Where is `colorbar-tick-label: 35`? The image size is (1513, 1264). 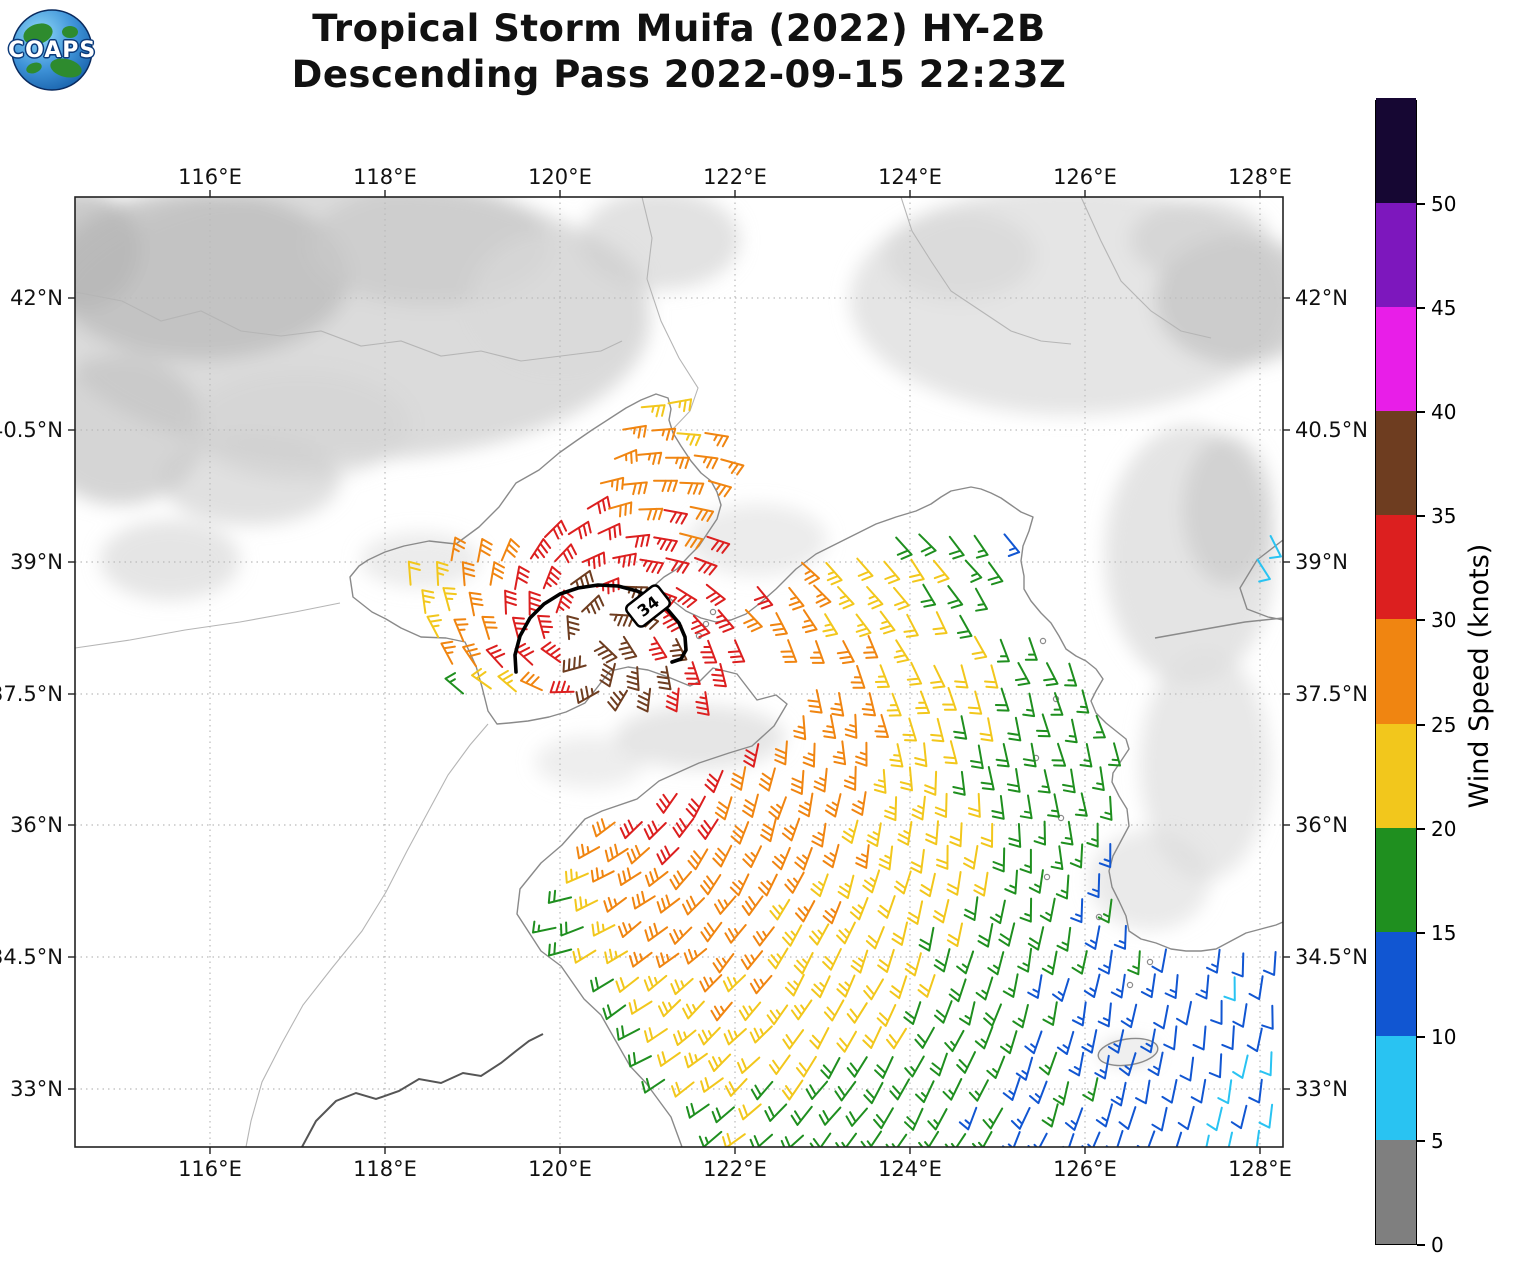
colorbar-tick-label: 35 is located at coordinates (1444, 516).